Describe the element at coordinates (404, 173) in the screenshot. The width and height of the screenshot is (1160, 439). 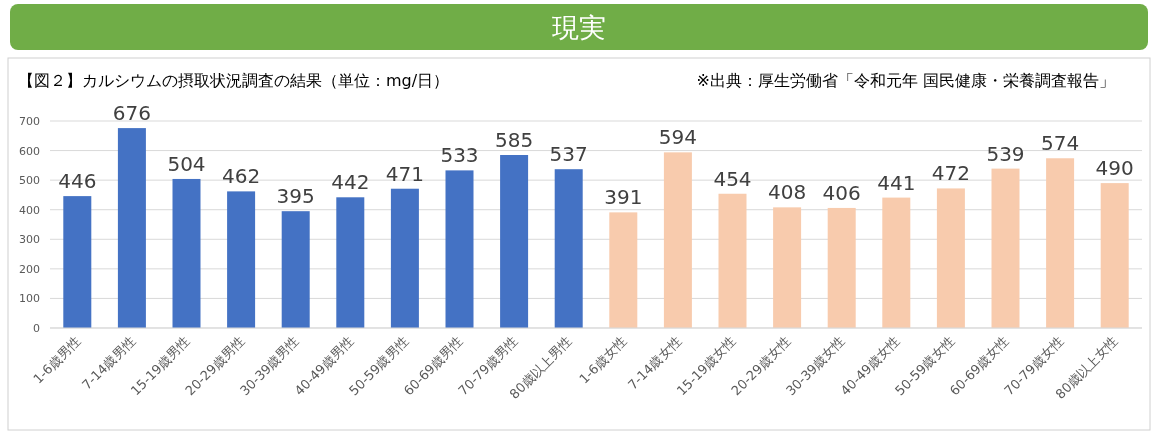
I see `data-label: 471` at that location.